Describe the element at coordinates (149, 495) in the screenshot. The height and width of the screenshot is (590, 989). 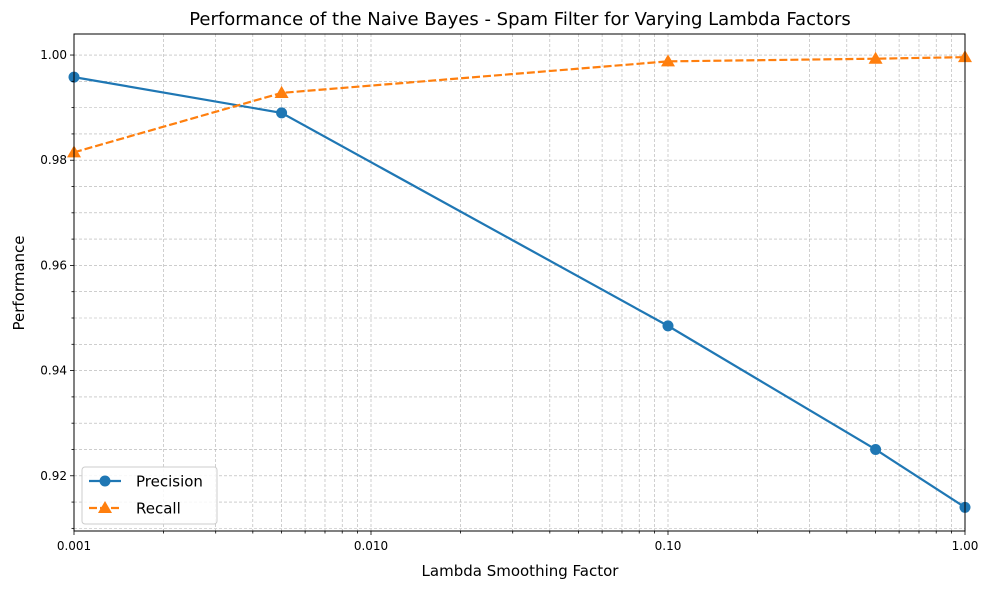
I see `legend: Precision Recall` at that location.